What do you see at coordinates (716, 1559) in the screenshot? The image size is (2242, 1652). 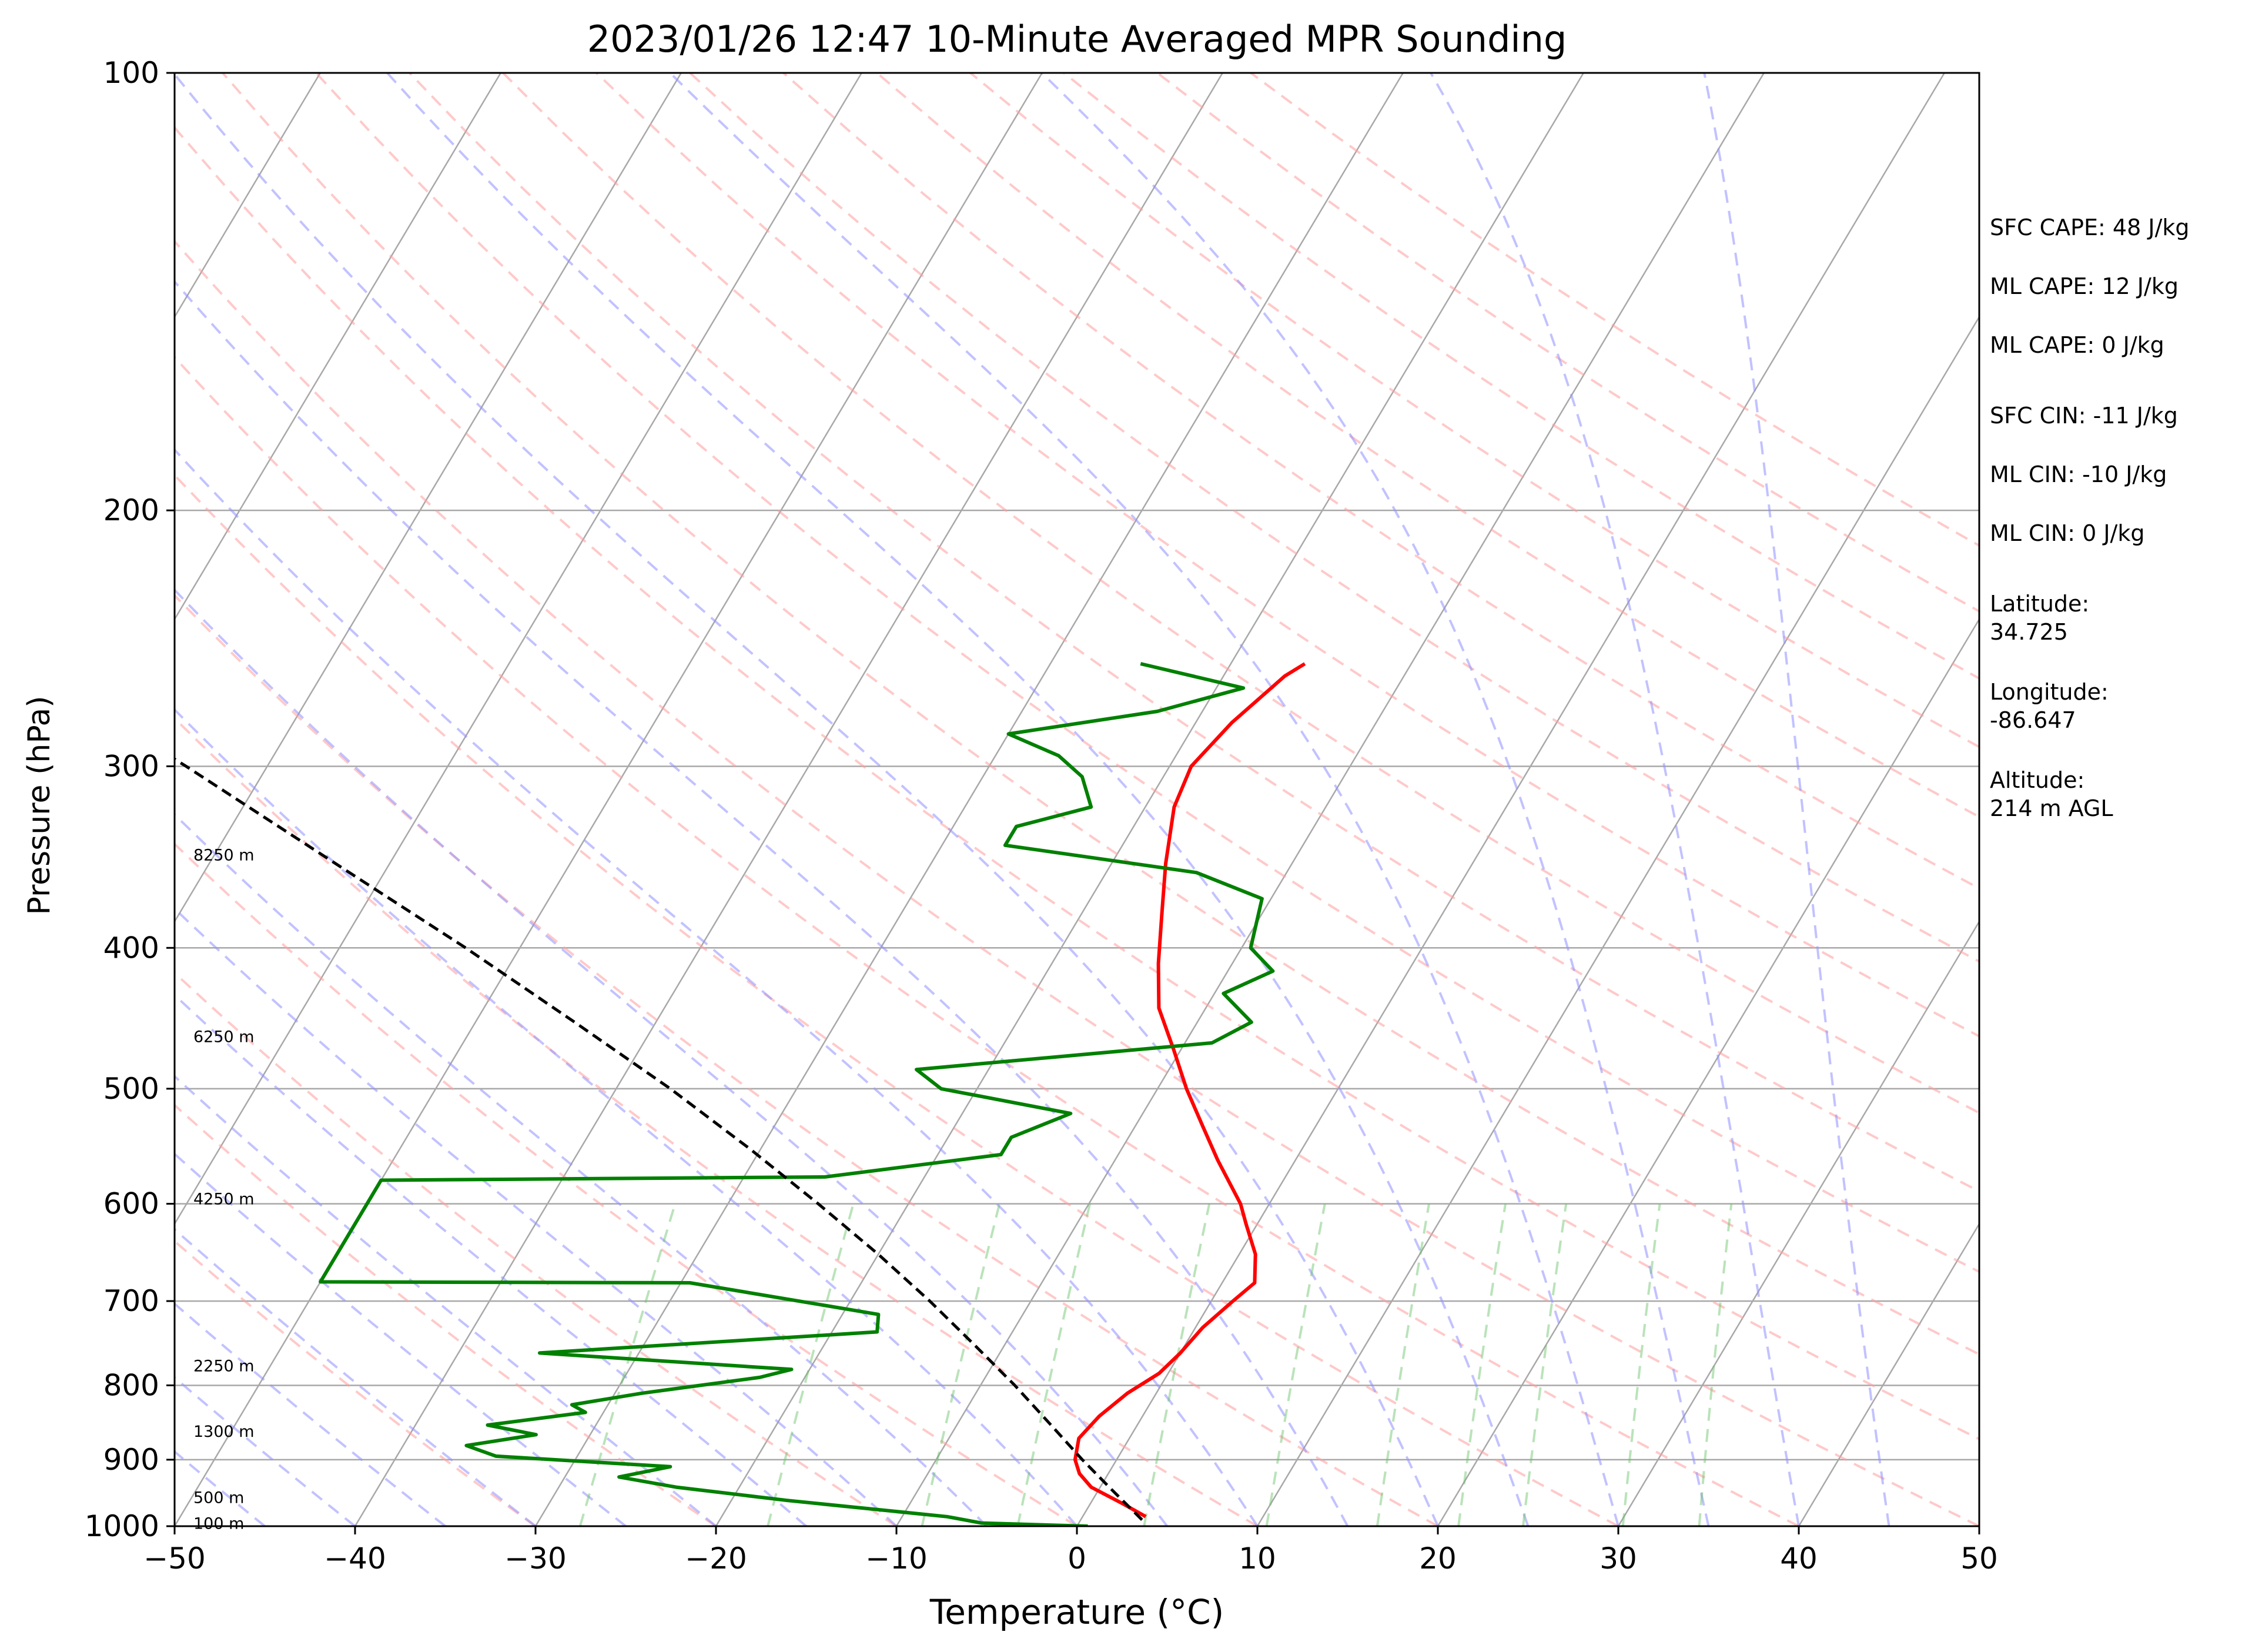 I see `x-tick-label: −20` at bounding box center [716, 1559].